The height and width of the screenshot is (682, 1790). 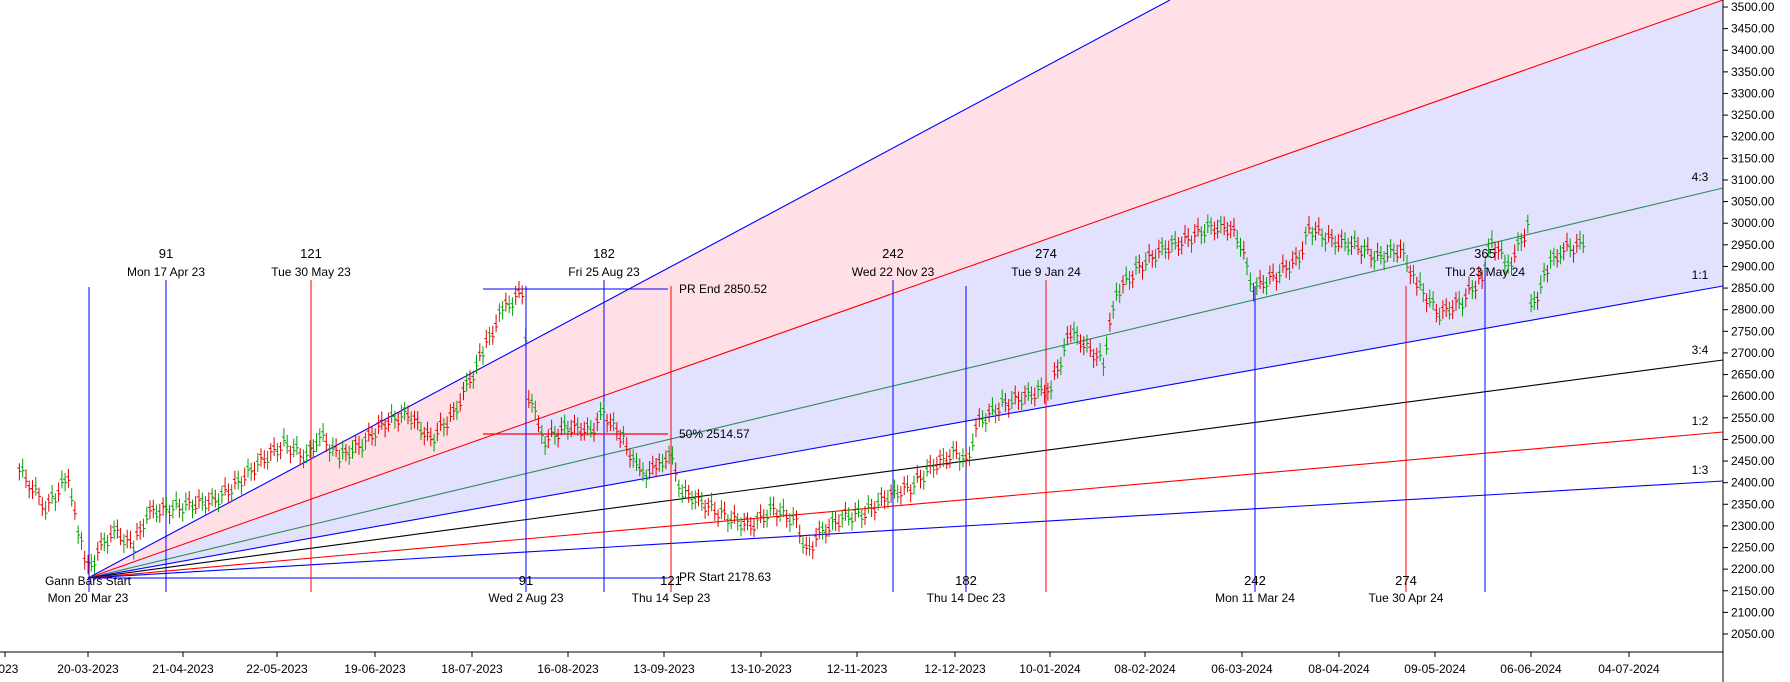 What do you see at coordinates (1753, 569) in the screenshot?
I see `y-tick-label: 2200.00` at bounding box center [1753, 569].